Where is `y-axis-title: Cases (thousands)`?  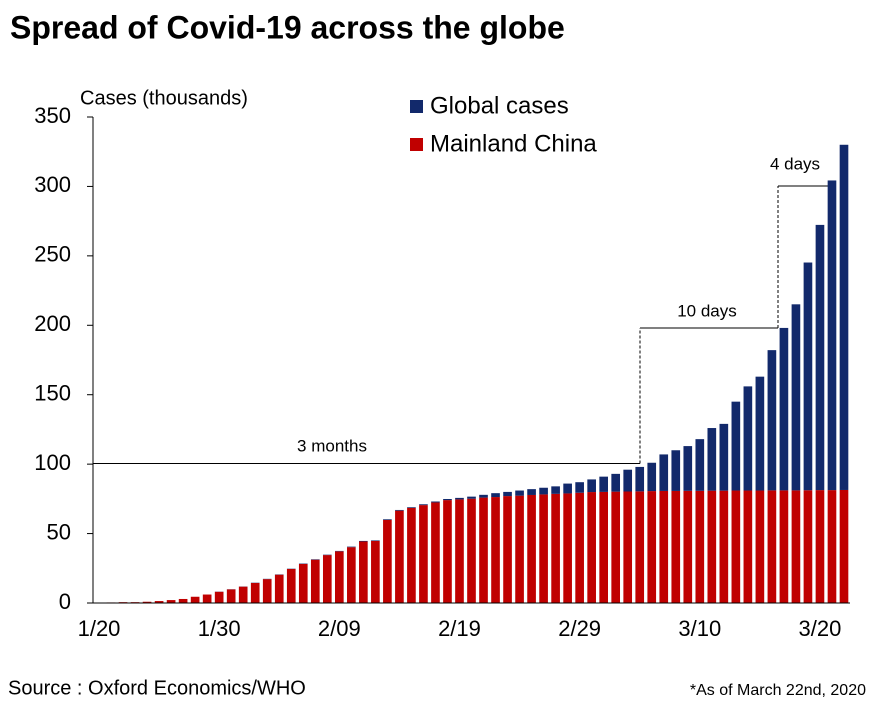 y-axis-title: Cases (thousands) is located at coordinates (164, 98).